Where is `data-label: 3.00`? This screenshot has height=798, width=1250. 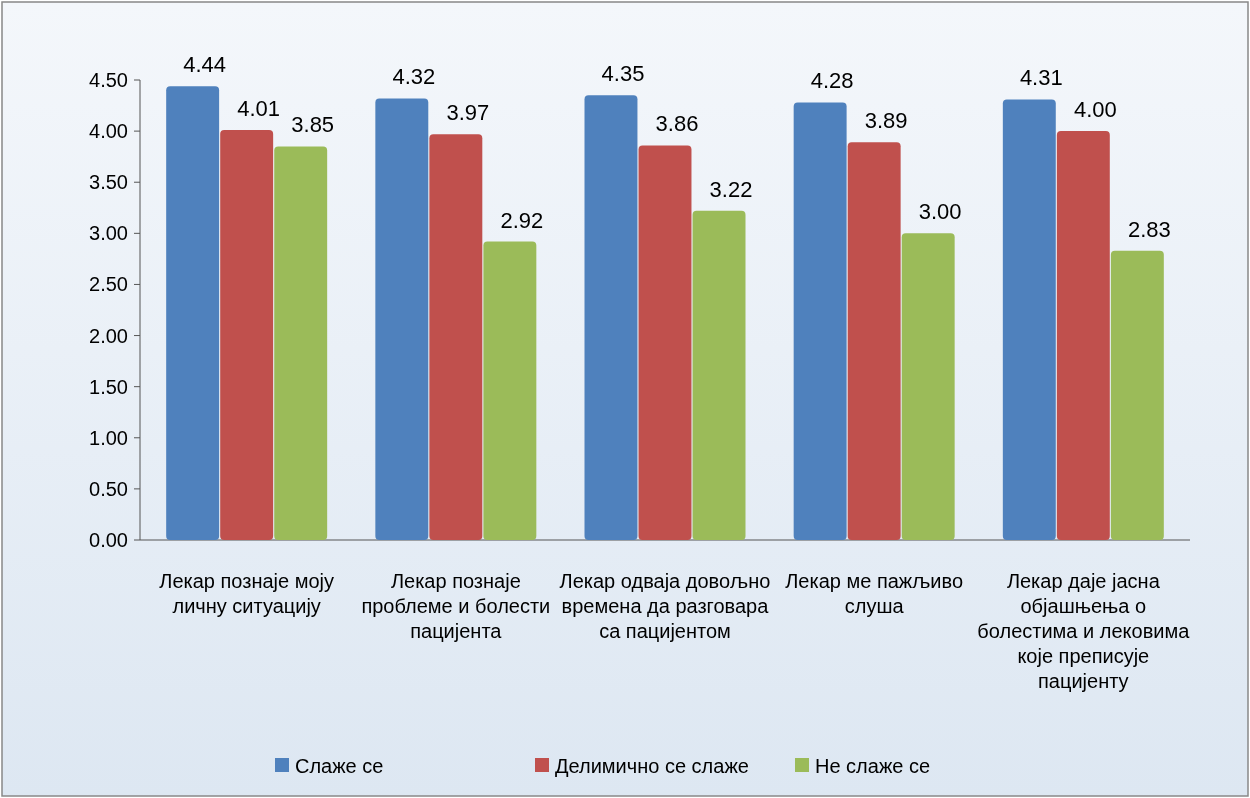
data-label: 3.00 is located at coordinates (940, 212).